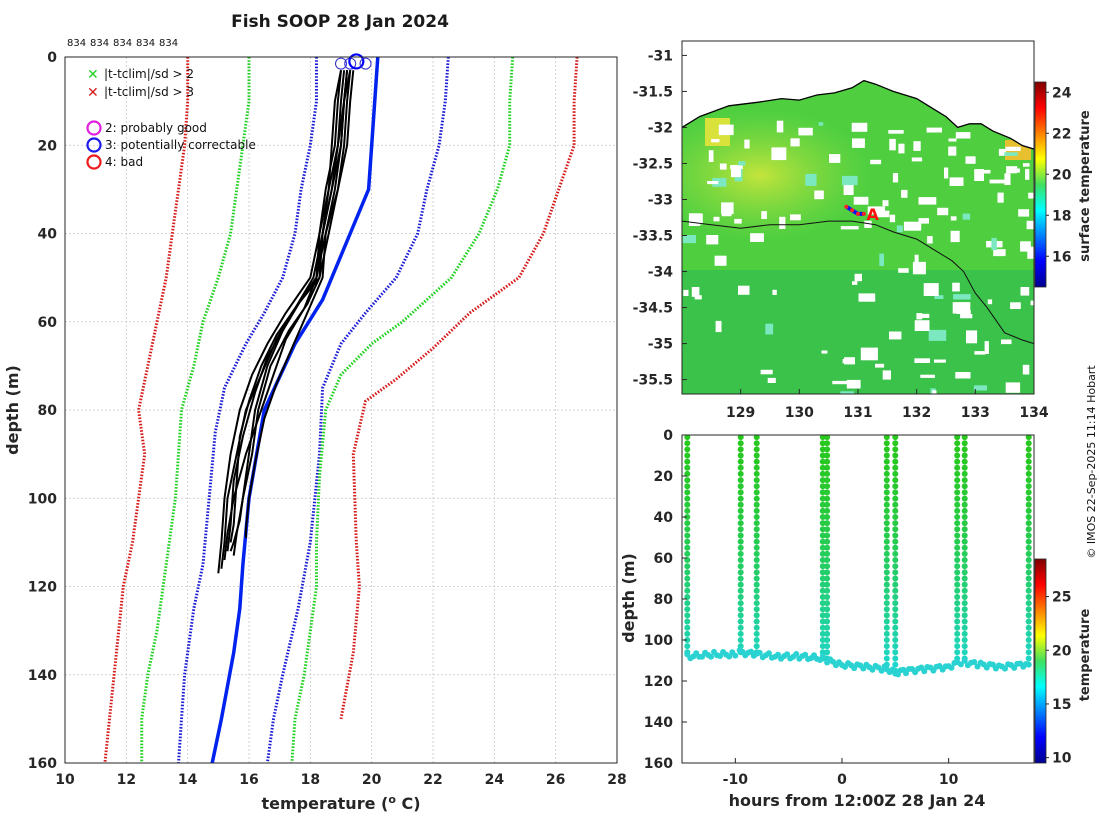 The height and width of the screenshot is (820, 1100). Describe the element at coordinates (1062, 175) in the screenshot. I see `colorbar-tick-label: 20` at that location.